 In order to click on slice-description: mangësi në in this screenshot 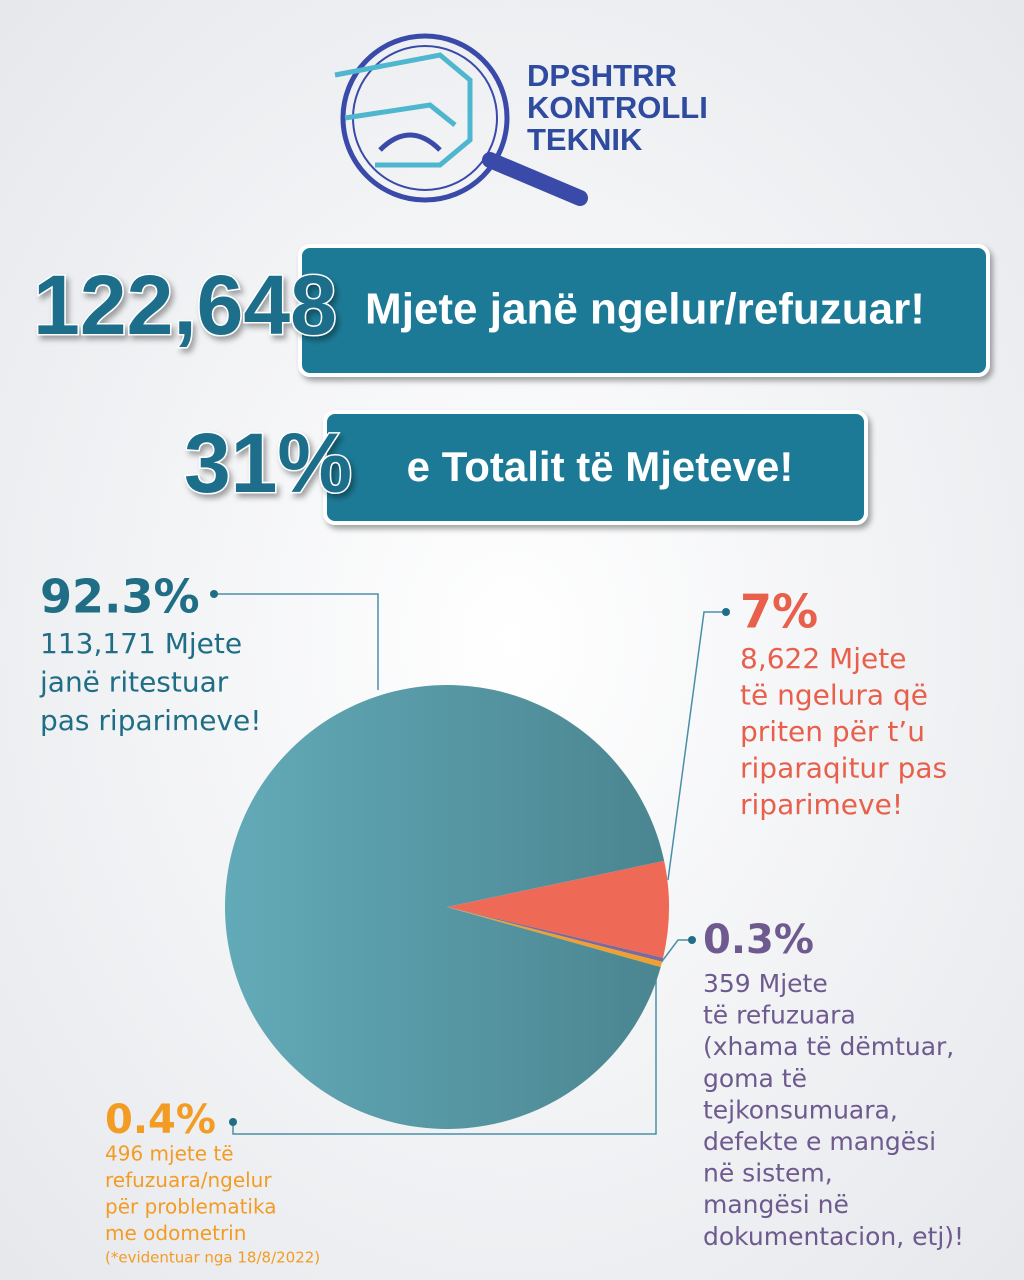, I will do `click(776, 1204)`.